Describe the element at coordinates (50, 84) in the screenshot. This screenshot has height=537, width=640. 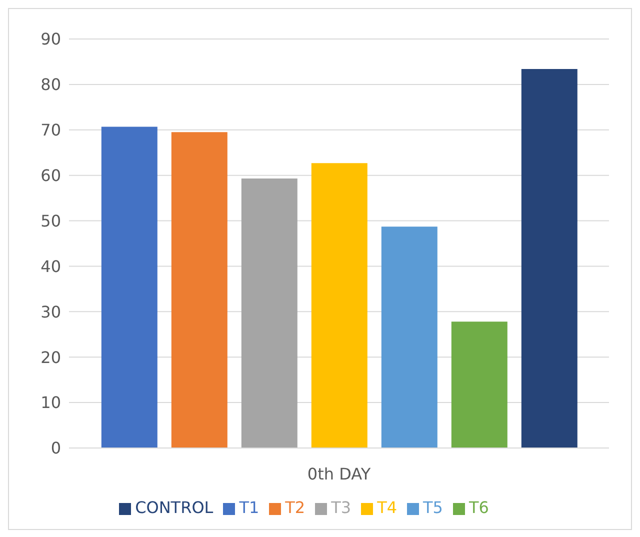
I see `y-tick-label: 80` at that location.